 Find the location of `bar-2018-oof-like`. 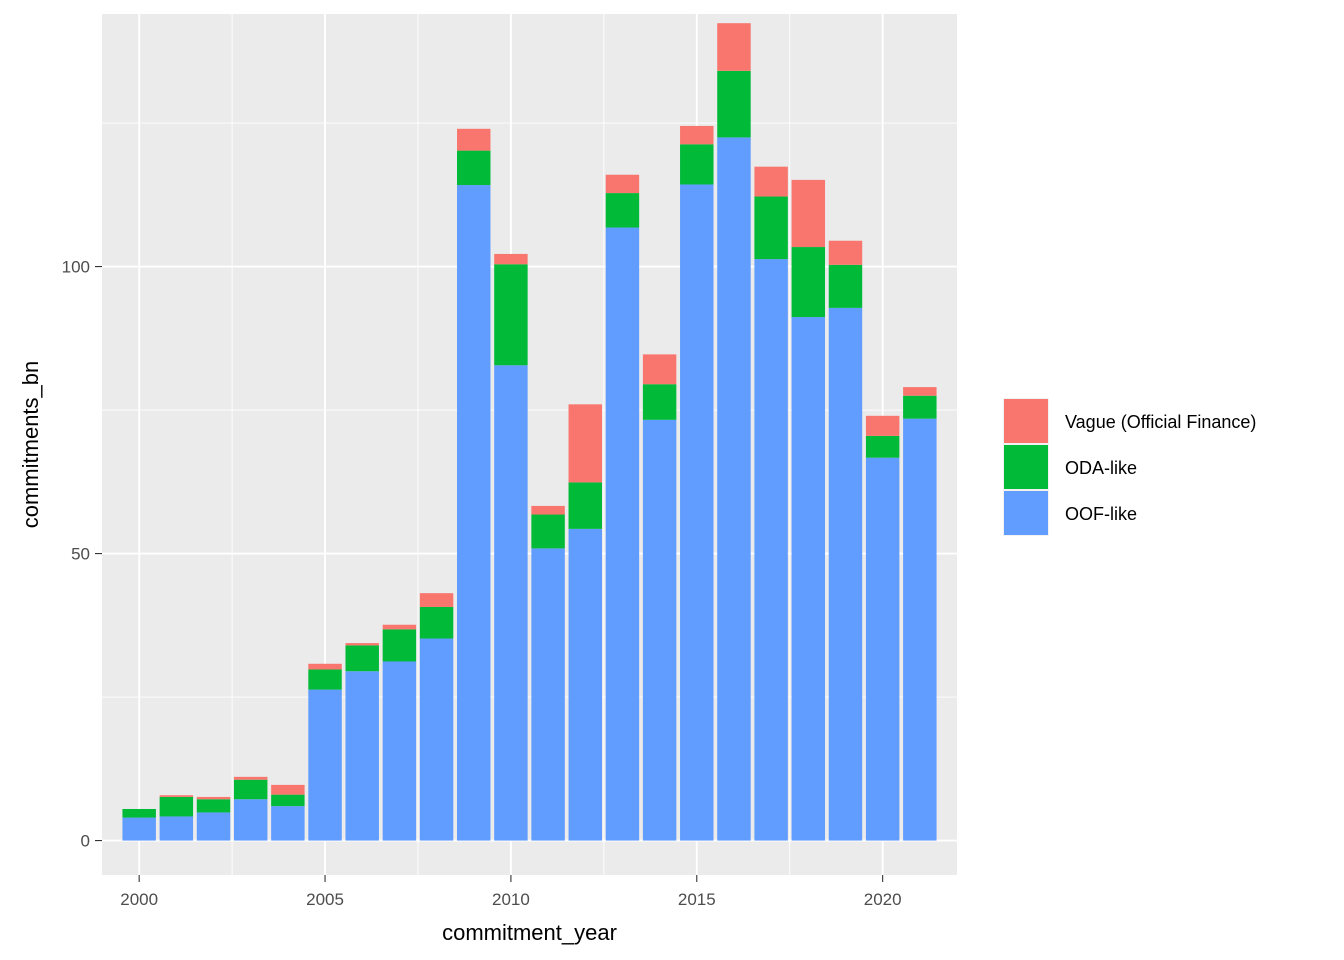

bar-2018-oof-like is located at coordinates (808, 579).